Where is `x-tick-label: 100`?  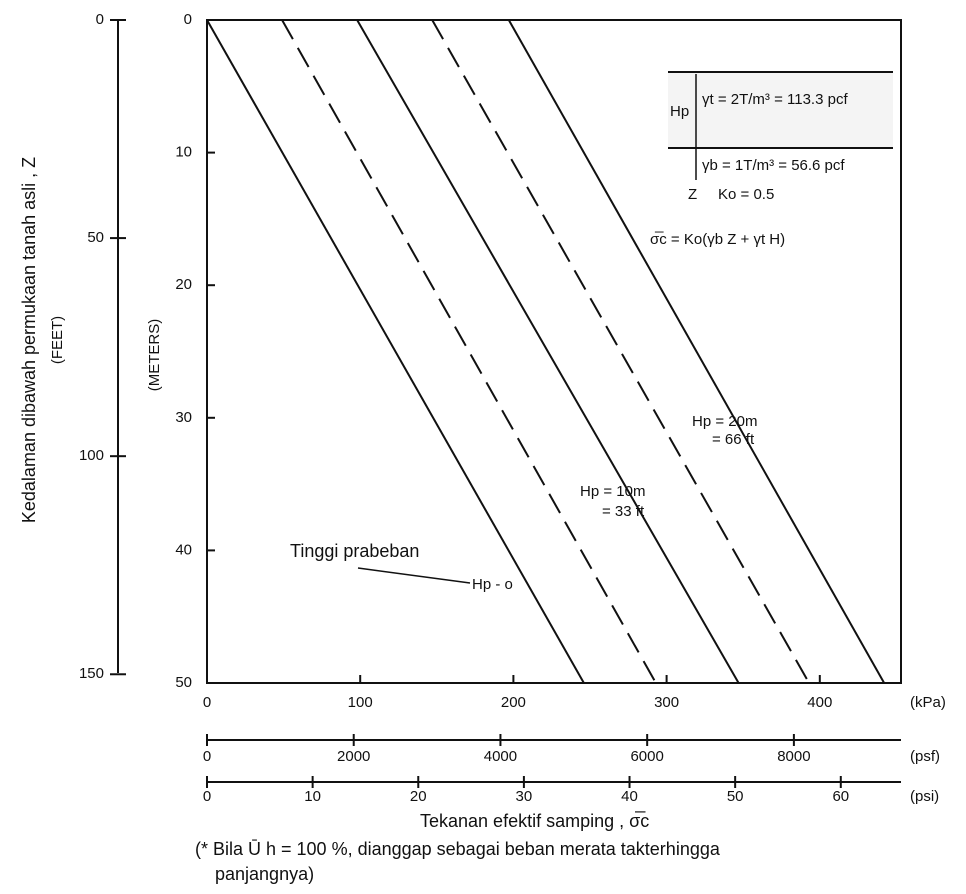
x-tick-label: 100 is located at coordinates (360, 702).